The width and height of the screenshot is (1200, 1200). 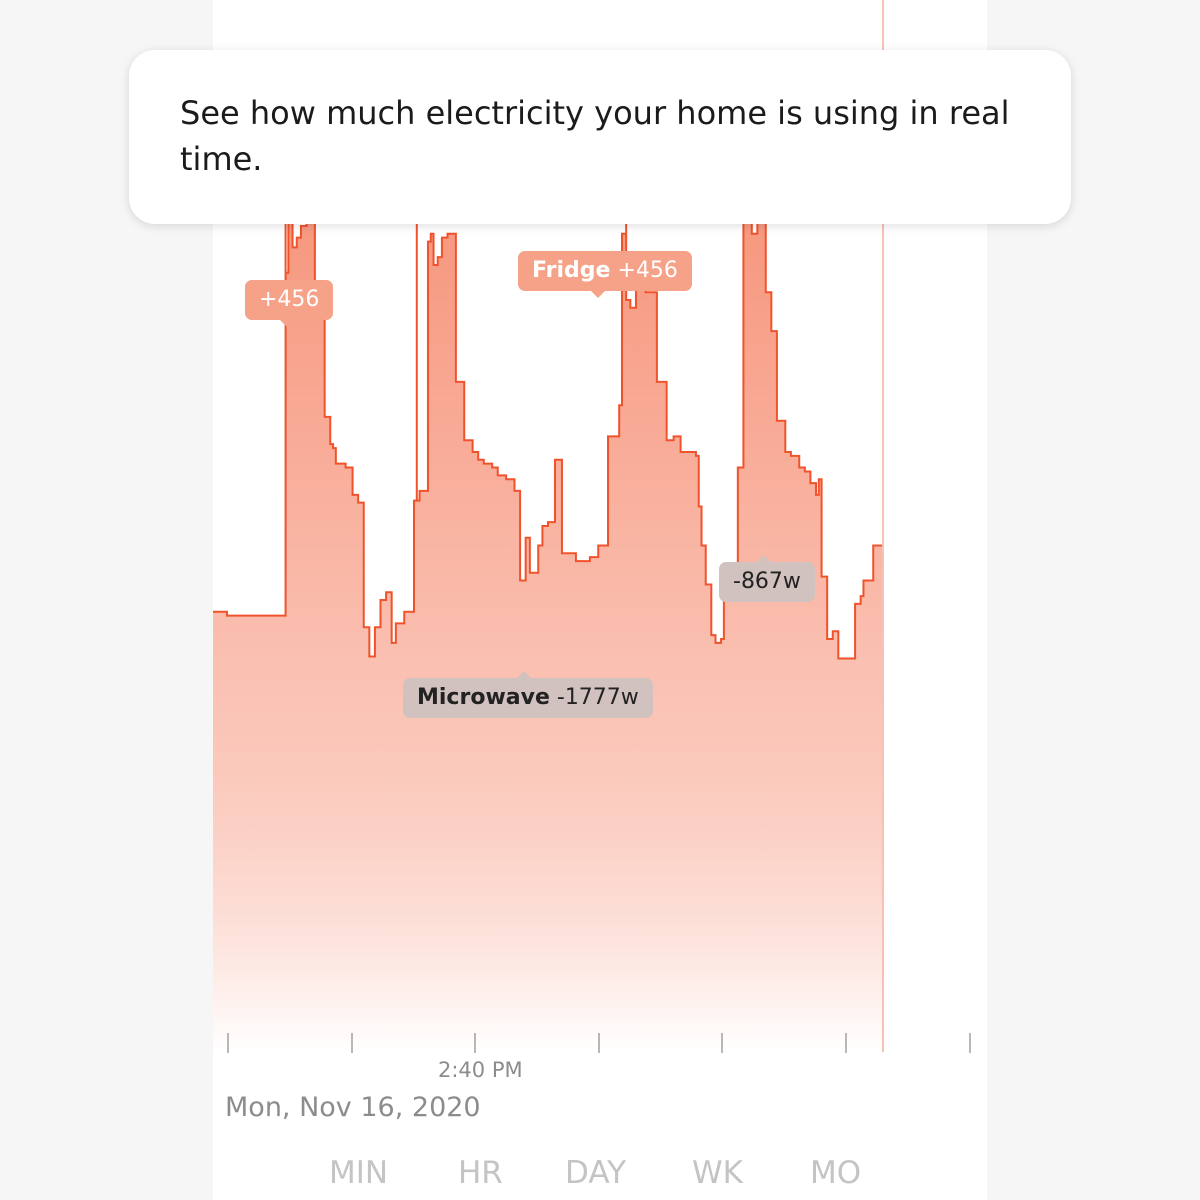 I want to click on drop-label-bubble: -867w, so click(x=767, y=578).